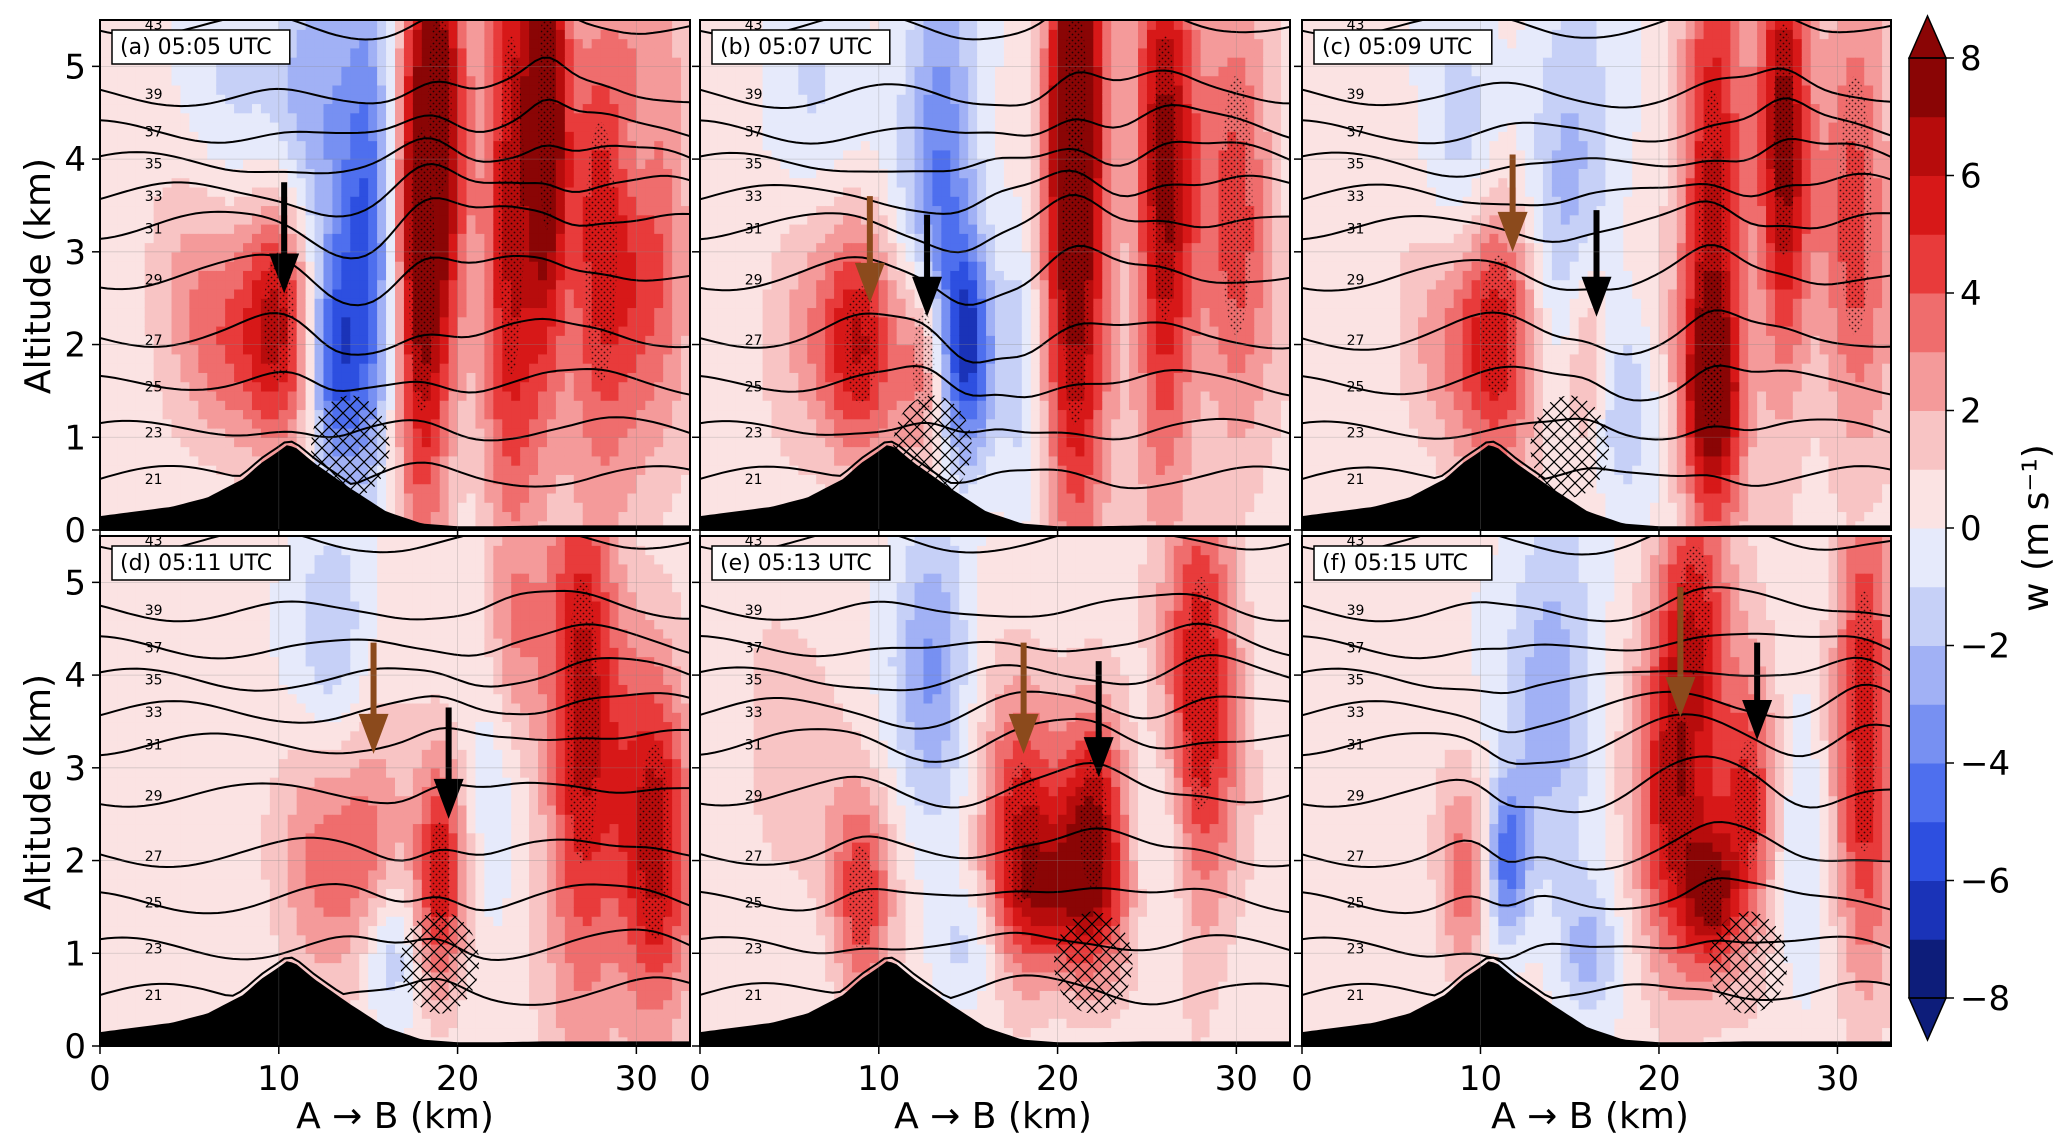 This screenshot has width=2067, height=1146. Describe the element at coordinates (700, 1079) in the screenshot. I see `x-tick-label: 0` at that location.